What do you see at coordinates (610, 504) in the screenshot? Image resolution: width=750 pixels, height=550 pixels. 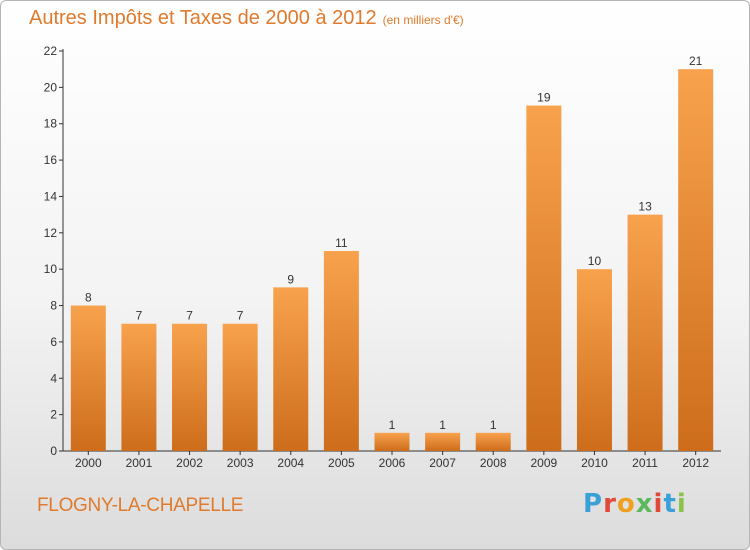 I see `logo-letter: r` at bounding box center [610, 504].